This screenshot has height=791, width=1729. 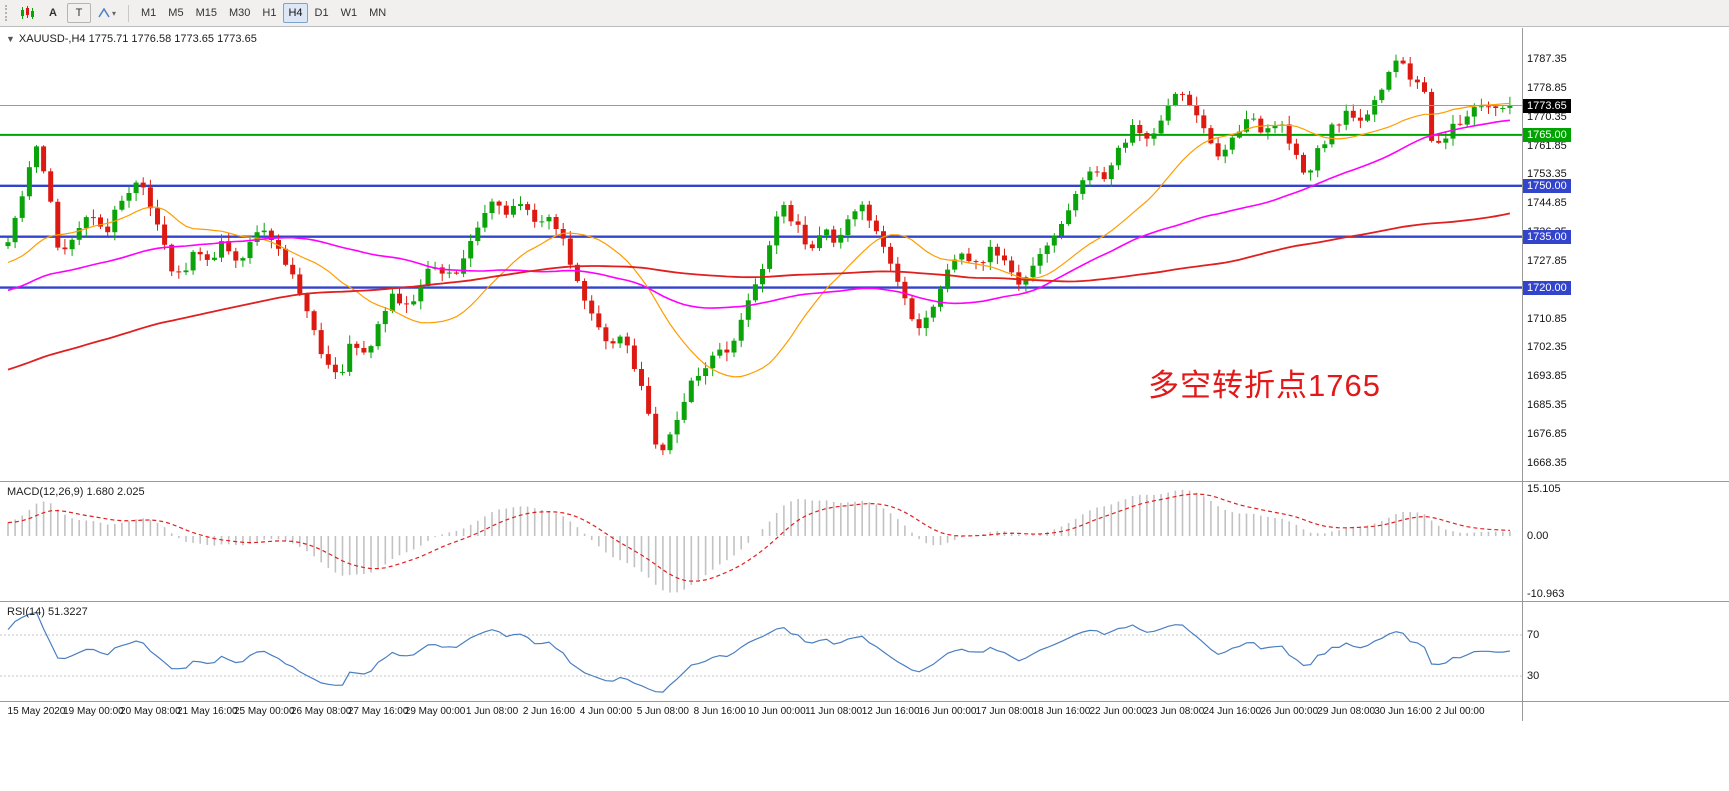 What do you see at coordinates (207, 711) in the screenshot?
I see `time-axis-label: 21 May 16:00` at bounding box center [207, 711].